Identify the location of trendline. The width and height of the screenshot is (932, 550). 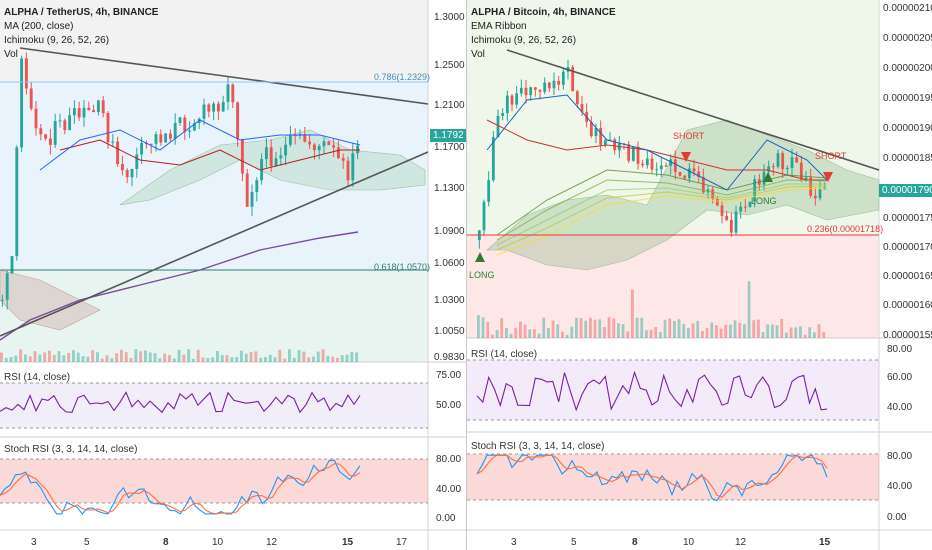
(224, 76).